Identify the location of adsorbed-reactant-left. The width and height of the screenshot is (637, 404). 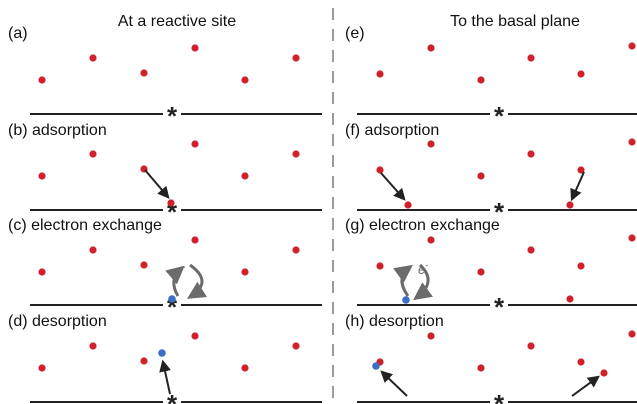
(171, 203).